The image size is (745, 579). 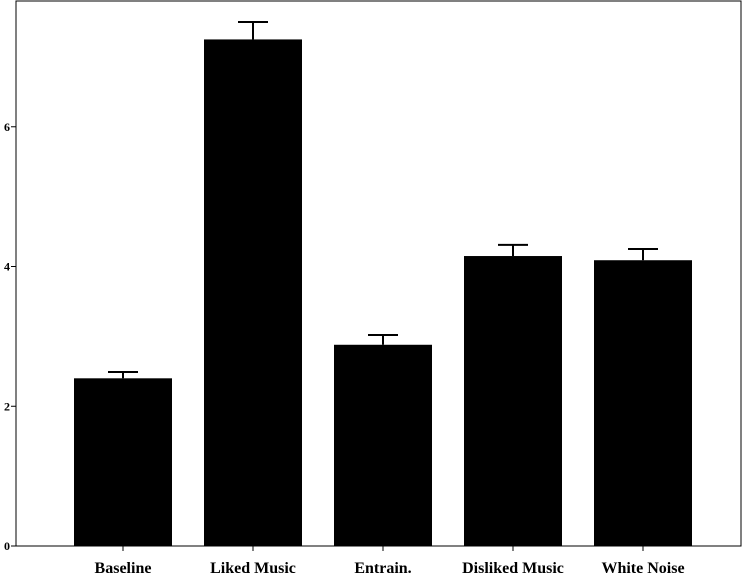 What do you see at coordinates (643, 403) in the screenshot?
I see `bar-white-noise` at bounding box center [643, 403].